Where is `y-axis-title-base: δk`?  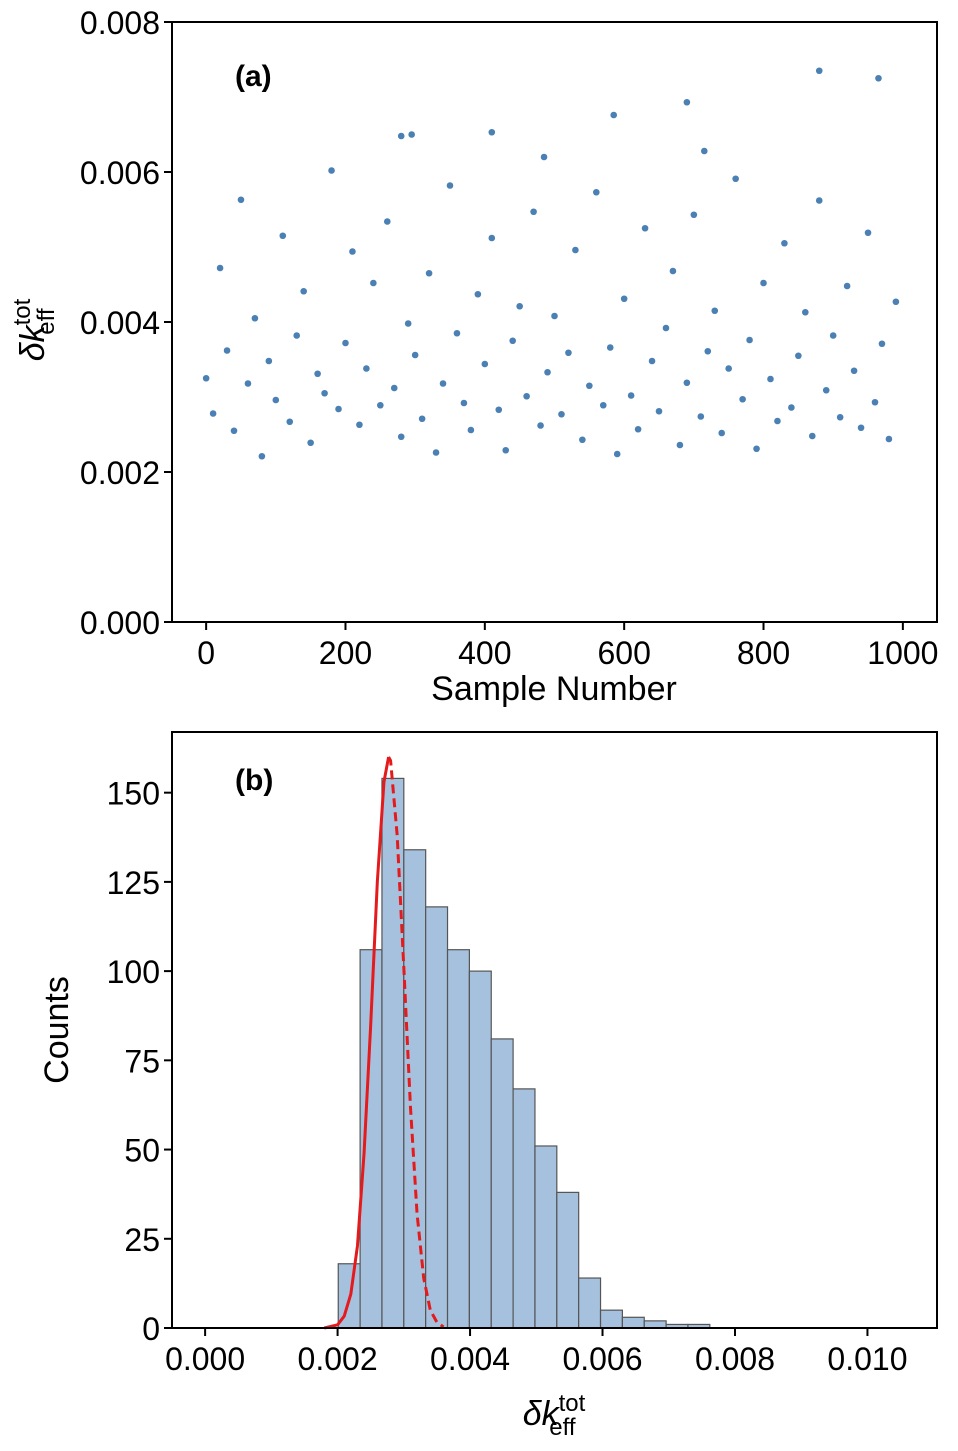 y-axis-title-base: δk is located at coordinates (33, 342).